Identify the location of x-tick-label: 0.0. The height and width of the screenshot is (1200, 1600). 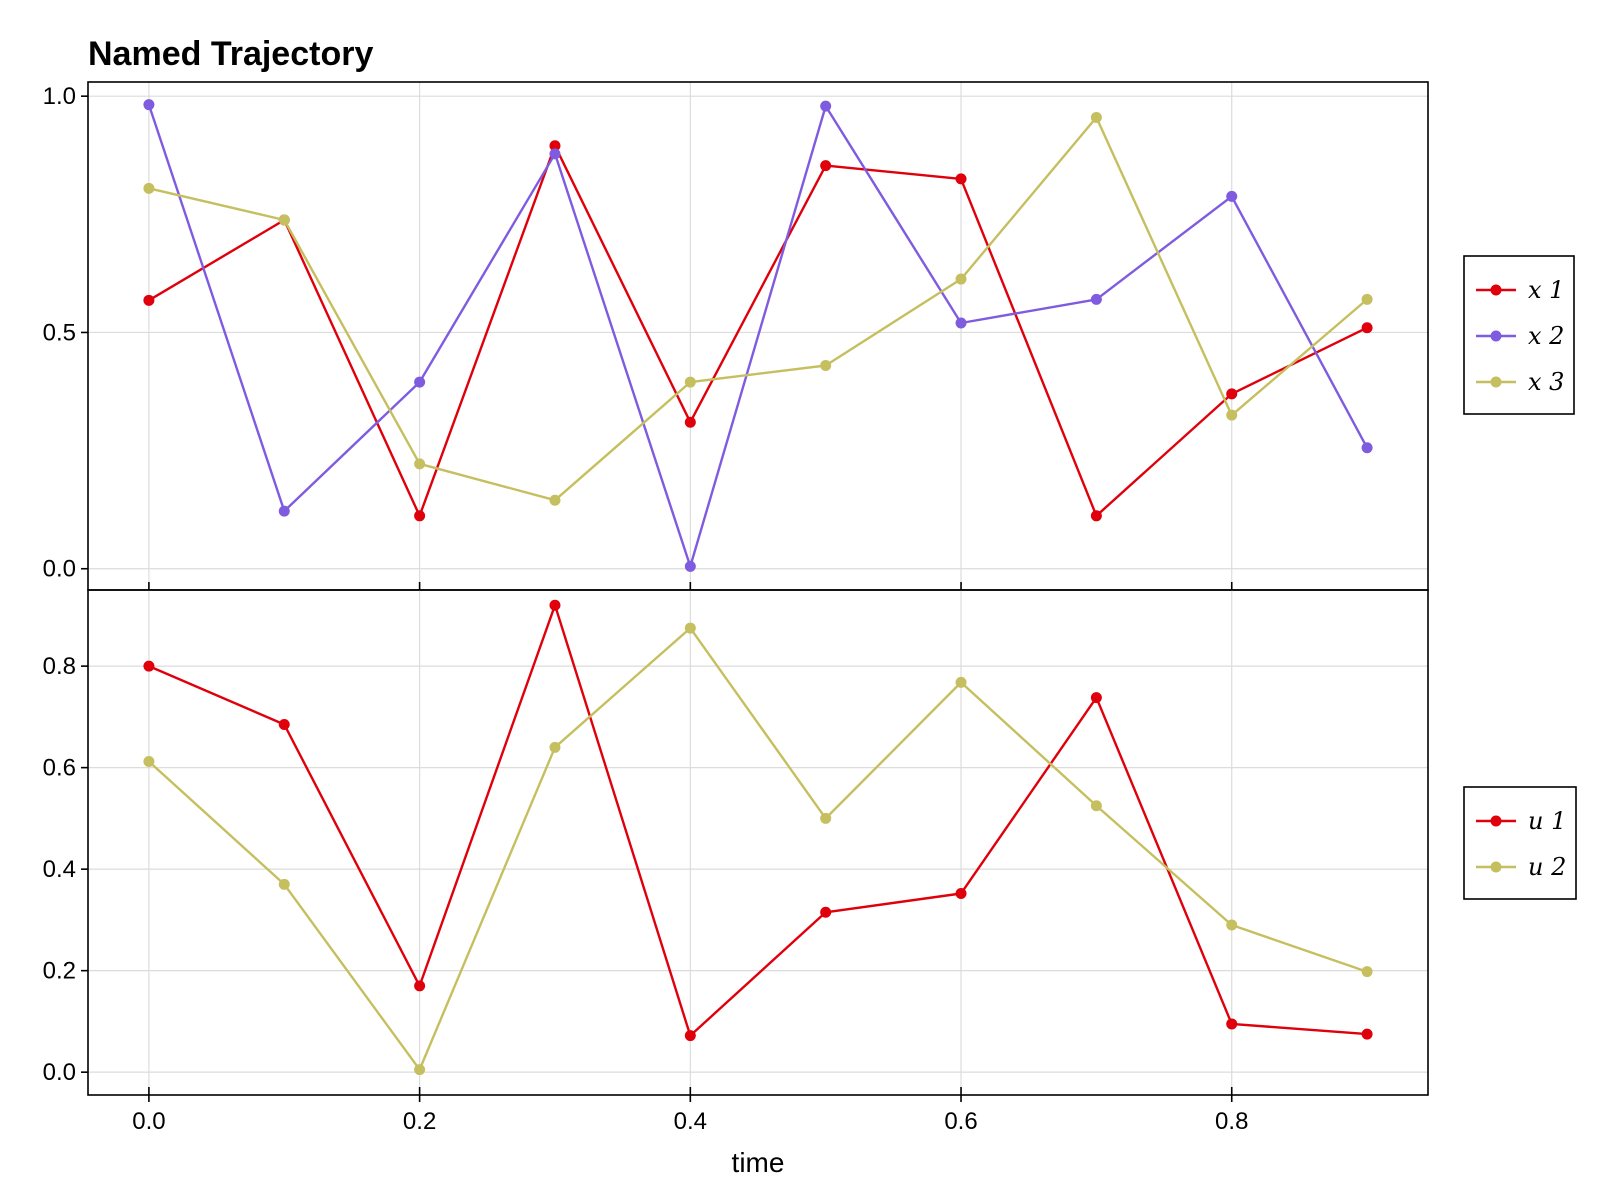
(148, 1121).